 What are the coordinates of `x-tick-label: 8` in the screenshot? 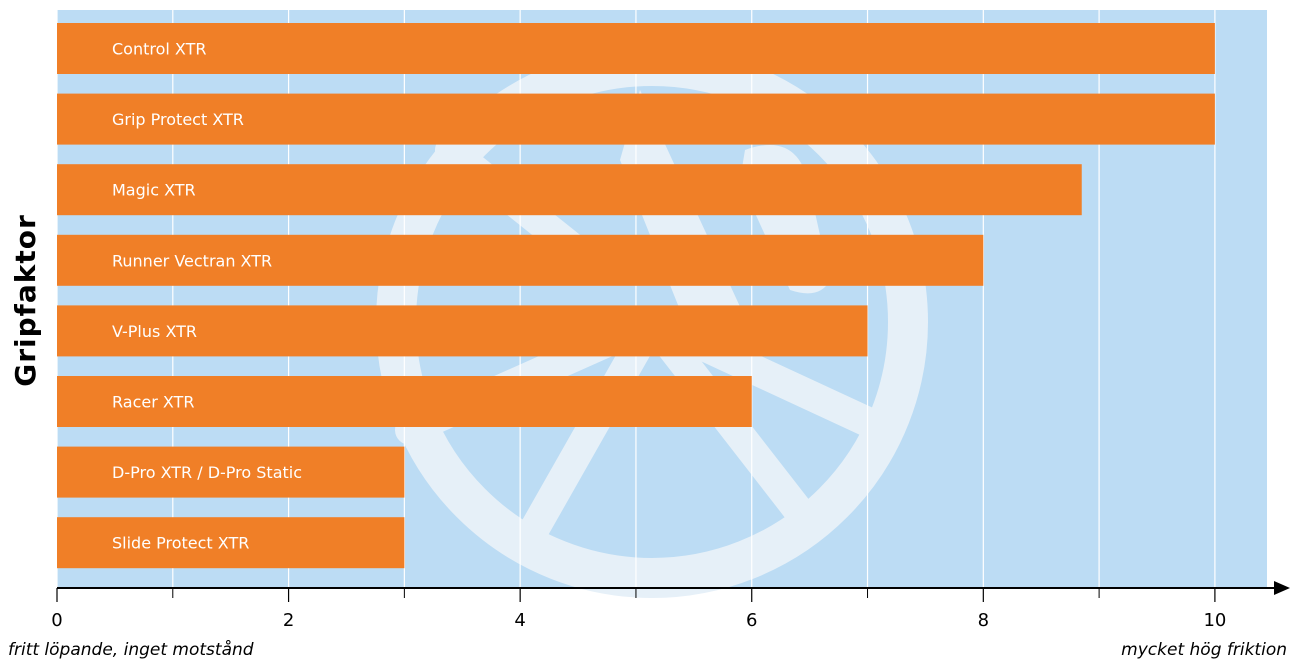 It's located at (983, 620).